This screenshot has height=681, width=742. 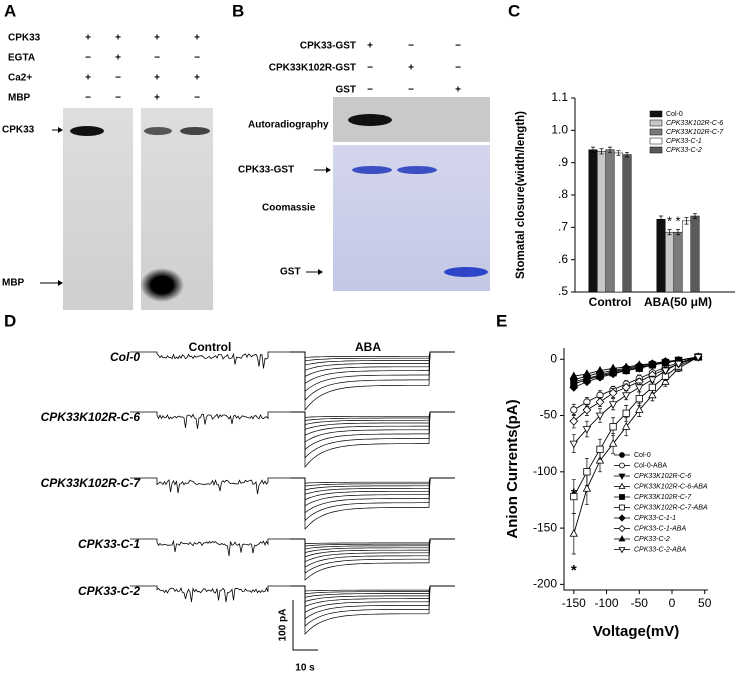 What do you see at coordinates (660, 528) in the screenshot?
I see `legend-label: CPK33-C-1-ABA` at bounding box center [660, 528].